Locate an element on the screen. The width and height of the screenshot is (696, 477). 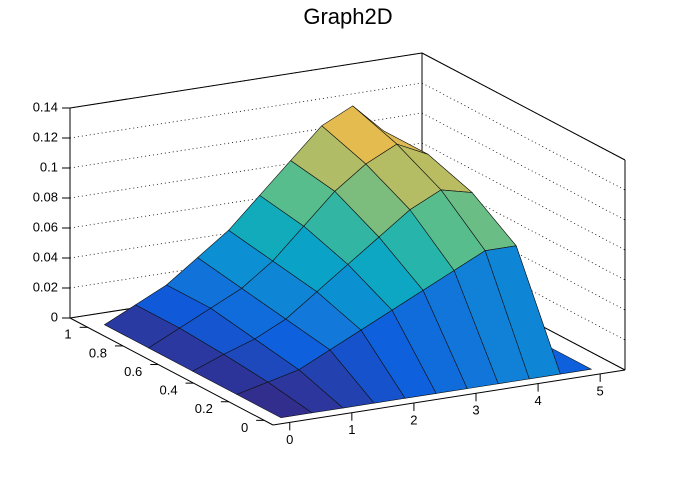
x-tick-label: 3 is located at coordinates (475, 410).